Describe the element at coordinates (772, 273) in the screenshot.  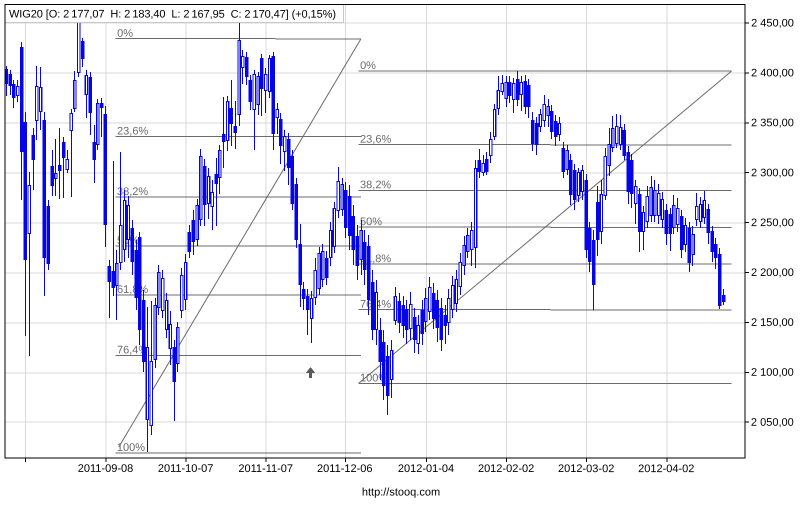
I see `svg-text: 2 200,00` at that location.